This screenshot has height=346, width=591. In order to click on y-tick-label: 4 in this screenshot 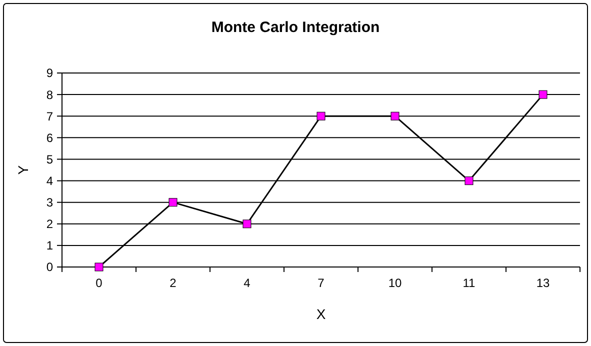, I will do `click(50, 181)`.